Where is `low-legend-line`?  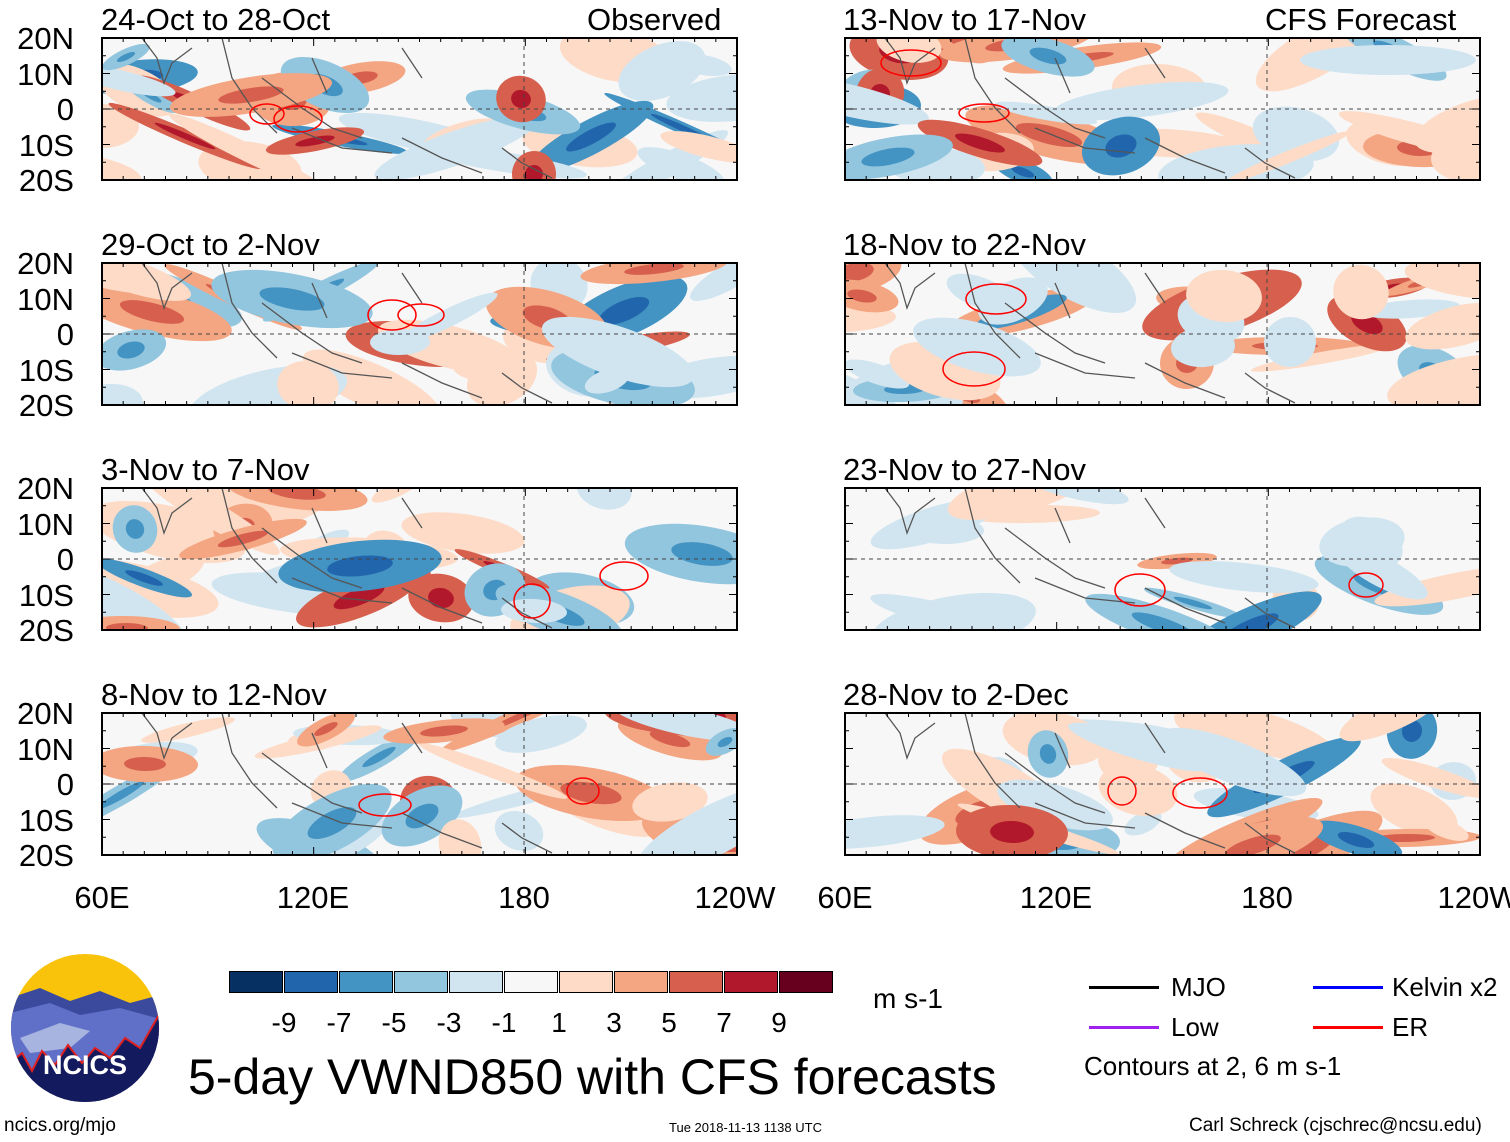
low-legend-line is located at coordinates (1124, 1027).